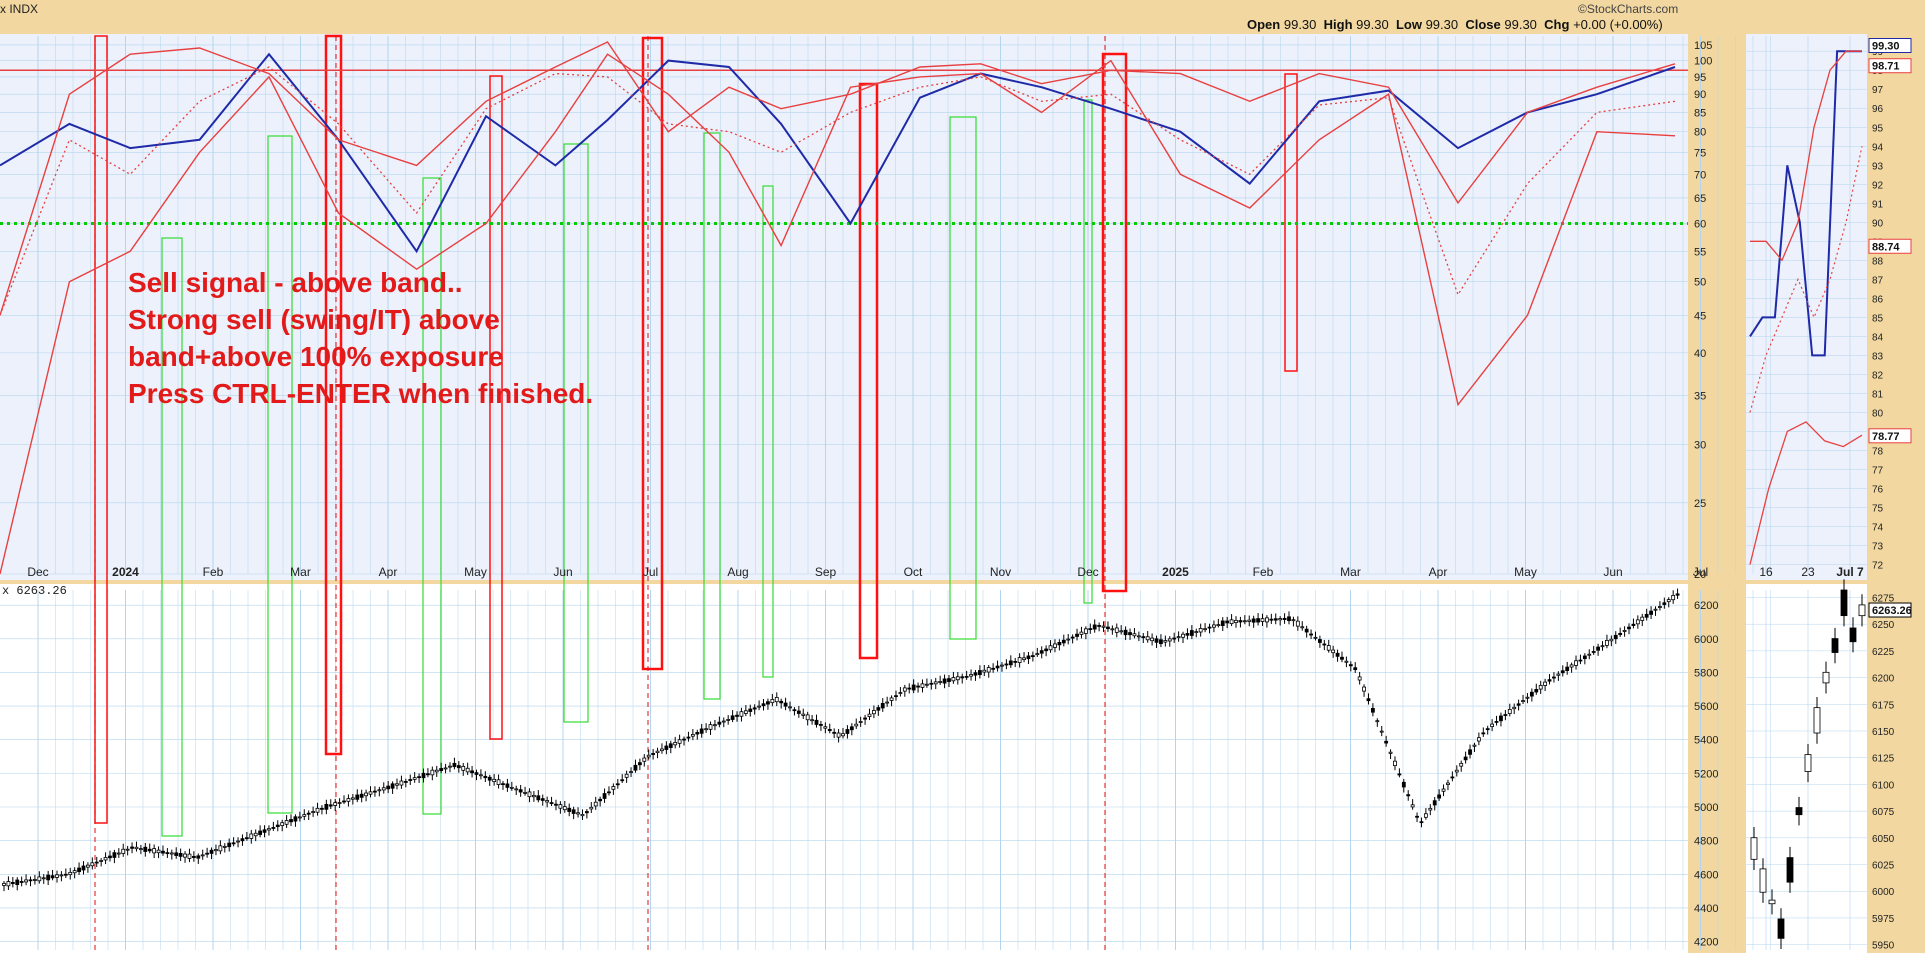 Image resolution: width=1925 pixels, height=953 pixels. I want to click on x-tick-label: 2024, so click(125, 572).